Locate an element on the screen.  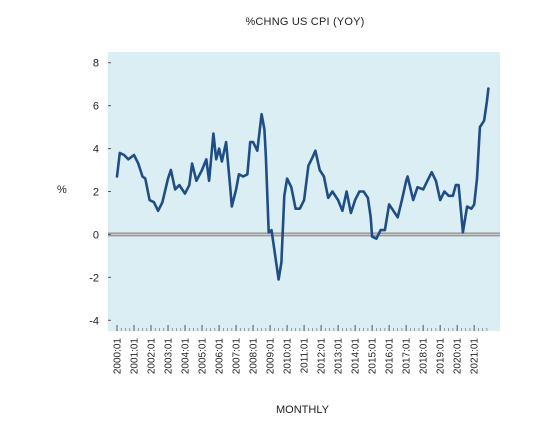
x-tick-label: 2018:01 is located at coordinates (424, 356).